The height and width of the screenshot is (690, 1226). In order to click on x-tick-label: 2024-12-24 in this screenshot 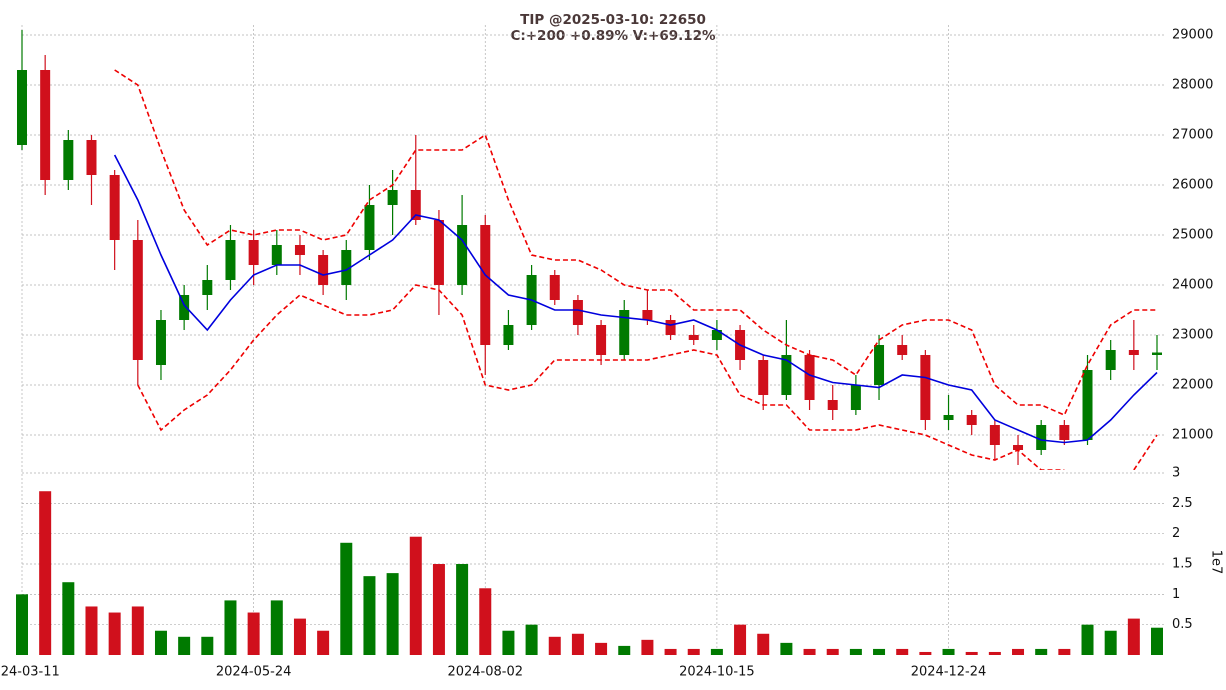, I will do `click(949, 672)`.